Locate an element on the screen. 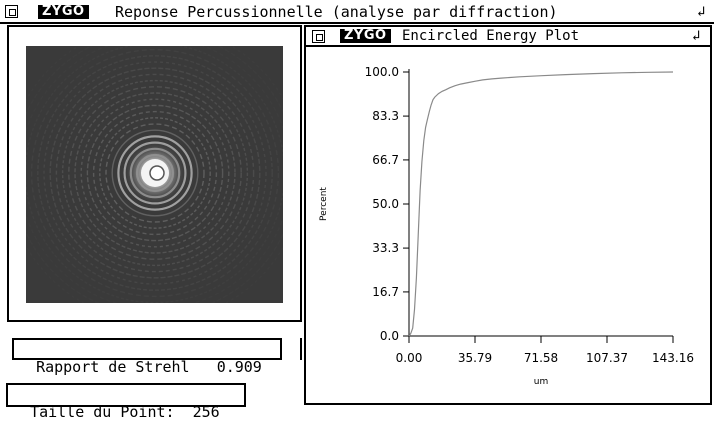  y-tick-label: 33.3 is located at coordinates (385, 248).